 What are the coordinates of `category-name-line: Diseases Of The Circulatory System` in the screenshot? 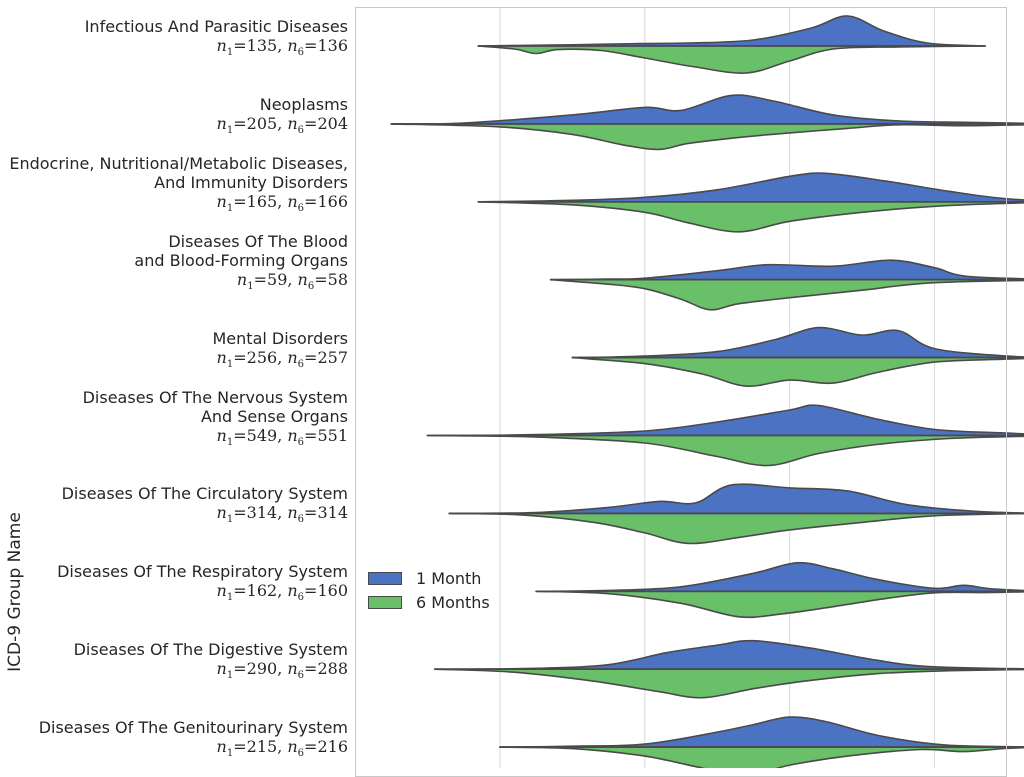 It's located at (204, 494).